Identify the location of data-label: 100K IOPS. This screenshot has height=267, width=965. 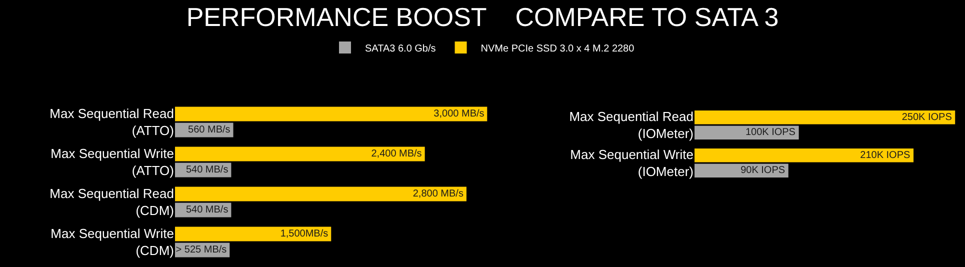
(770, 132).